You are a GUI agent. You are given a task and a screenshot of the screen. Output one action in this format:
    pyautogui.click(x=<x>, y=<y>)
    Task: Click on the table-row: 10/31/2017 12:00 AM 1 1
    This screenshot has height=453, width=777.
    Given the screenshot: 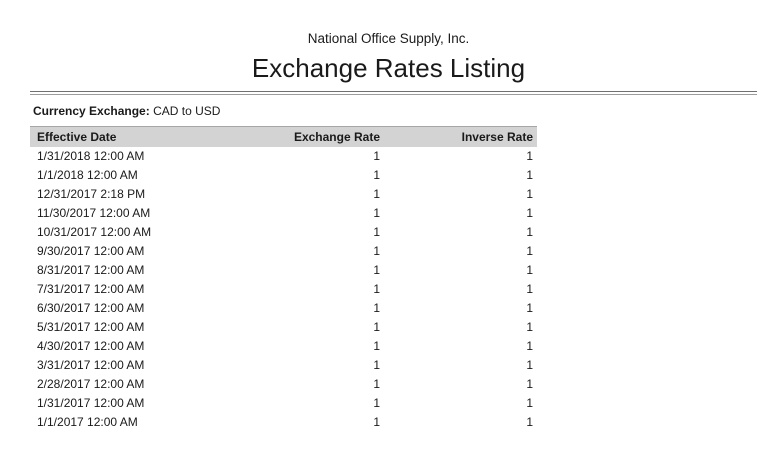 What is the action you would take?
    pyautogui.click(x=283, y=232)
    